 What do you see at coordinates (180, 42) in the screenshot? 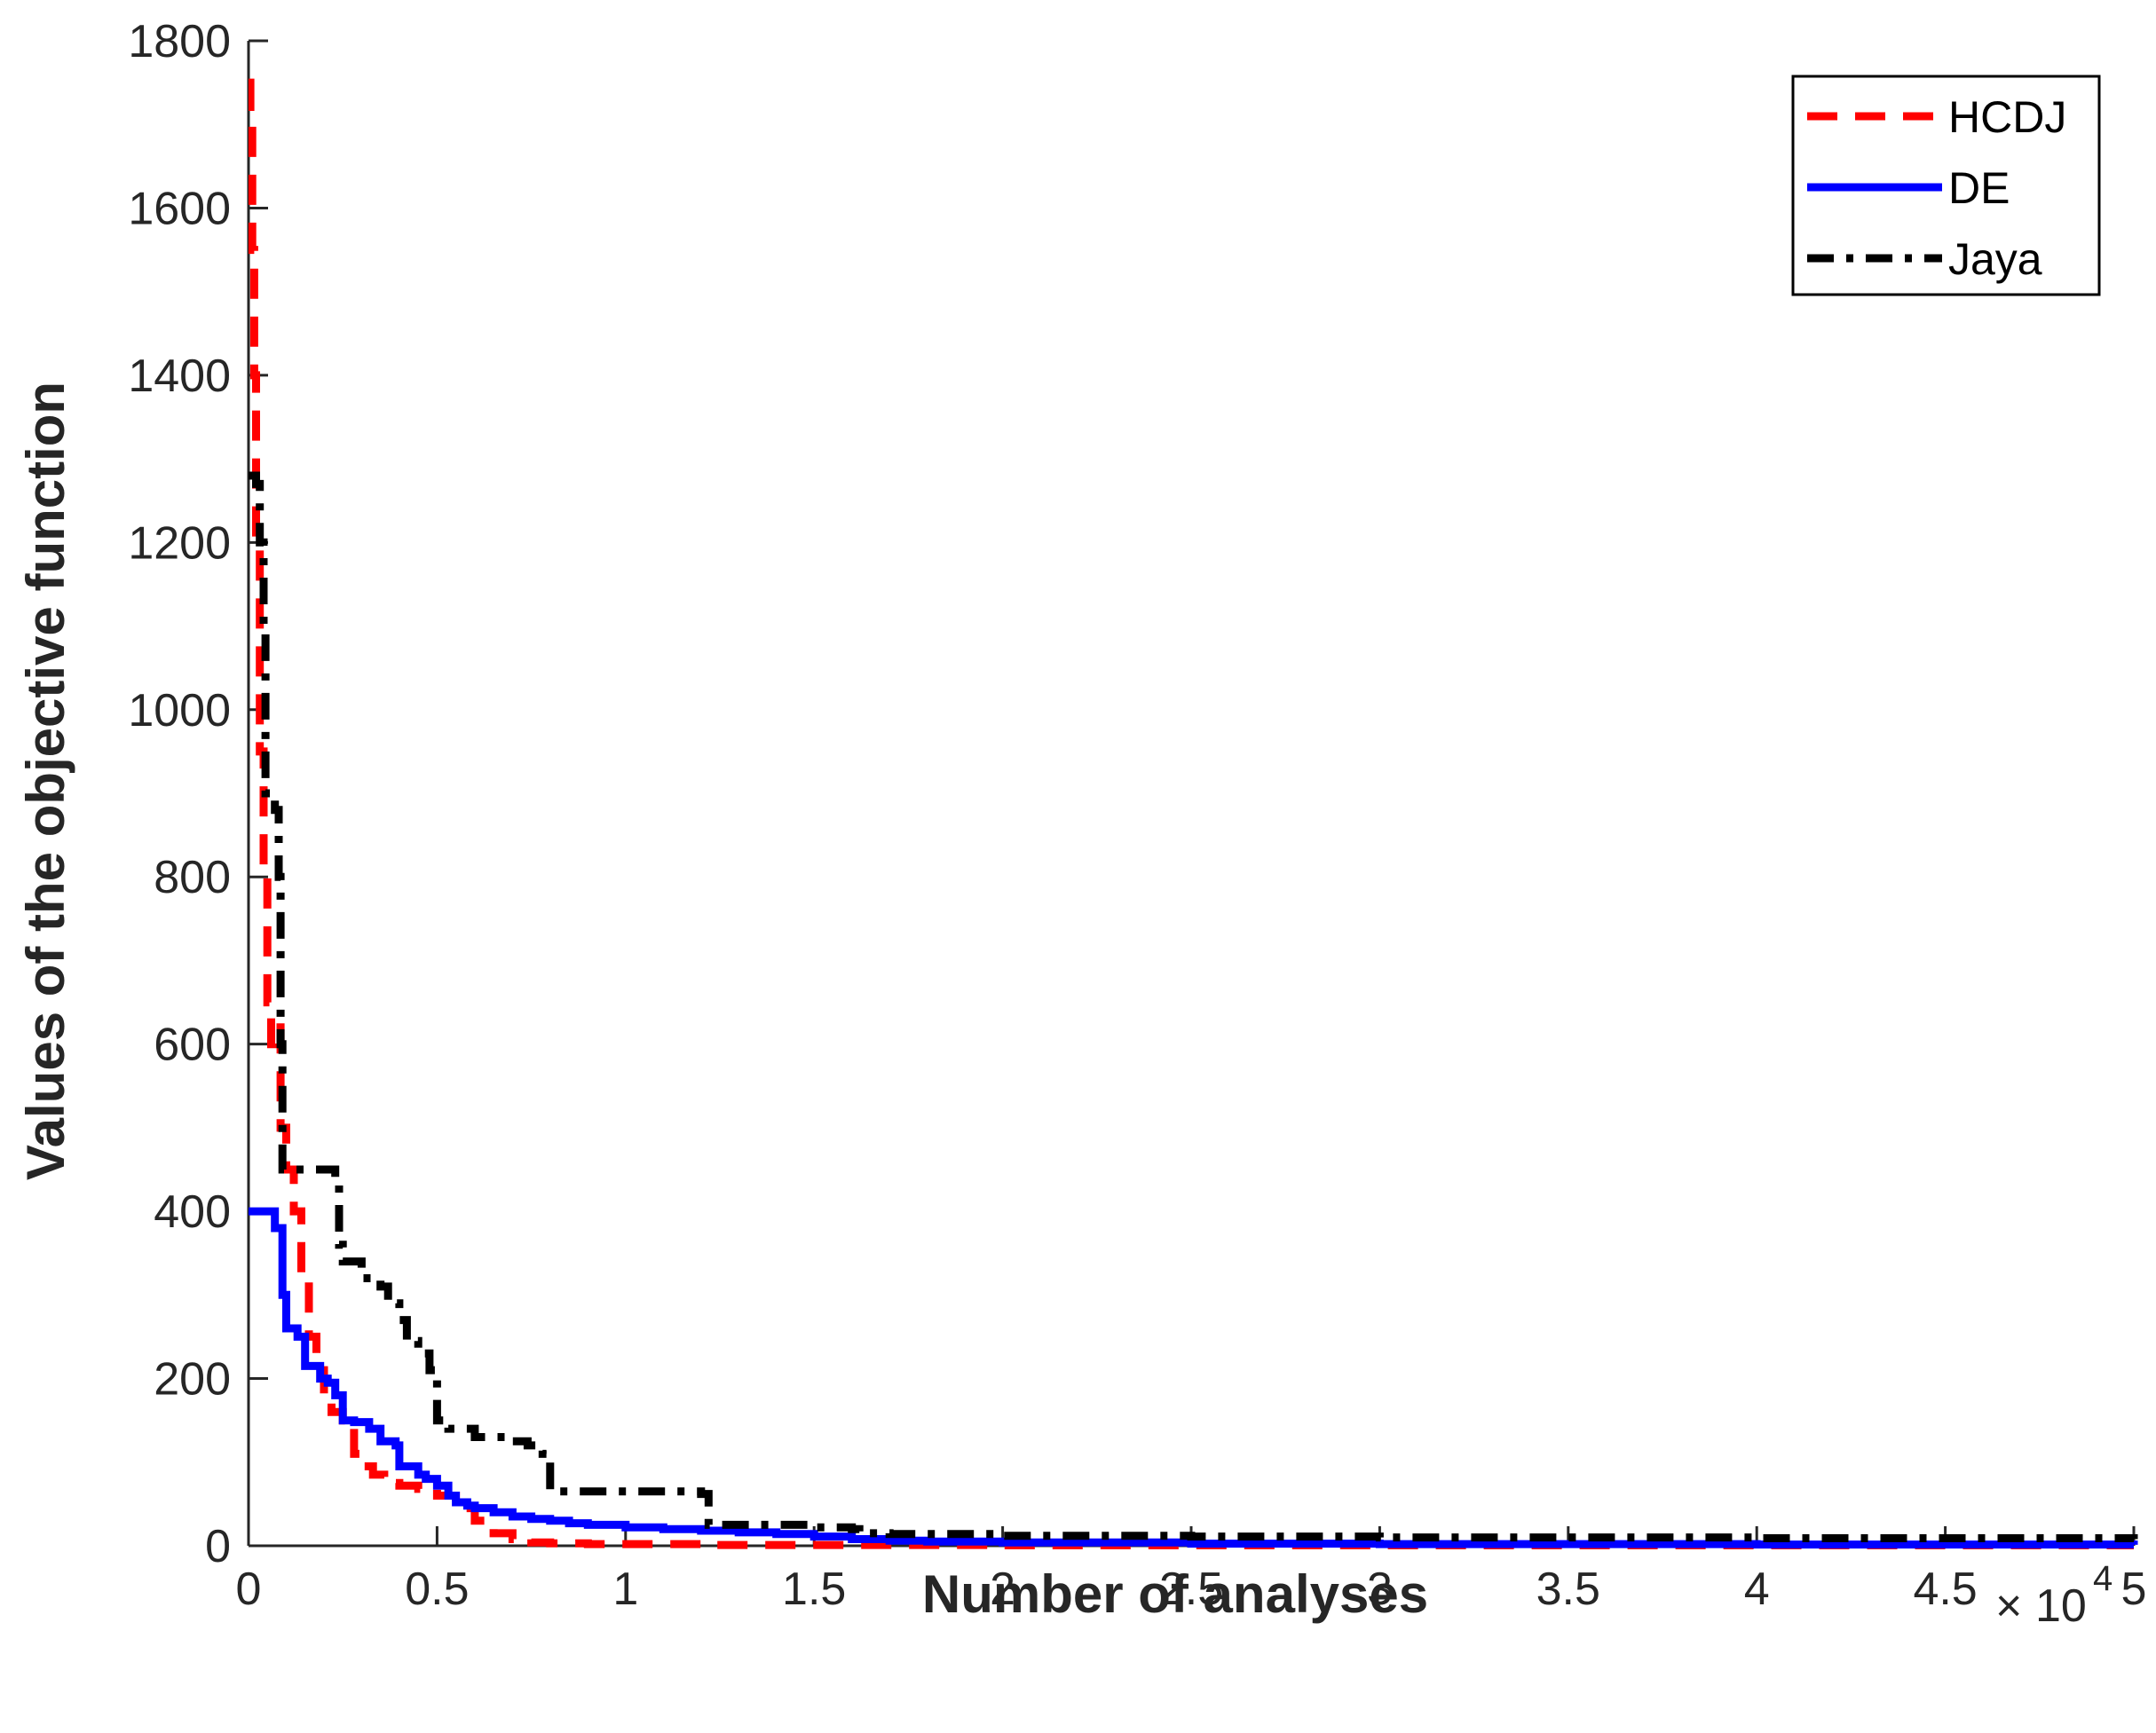
I see `y-tick-label: 1800` at bounding box center [180, 42].